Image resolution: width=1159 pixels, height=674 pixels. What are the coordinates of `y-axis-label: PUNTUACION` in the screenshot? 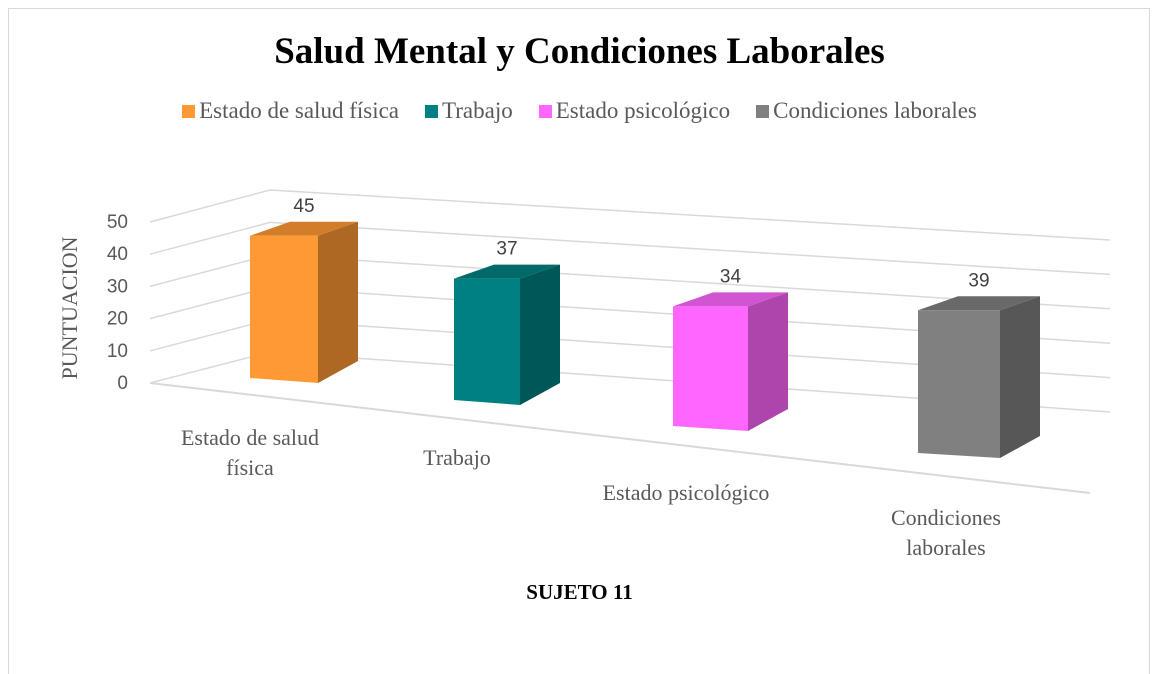 It's located at (69, 308).